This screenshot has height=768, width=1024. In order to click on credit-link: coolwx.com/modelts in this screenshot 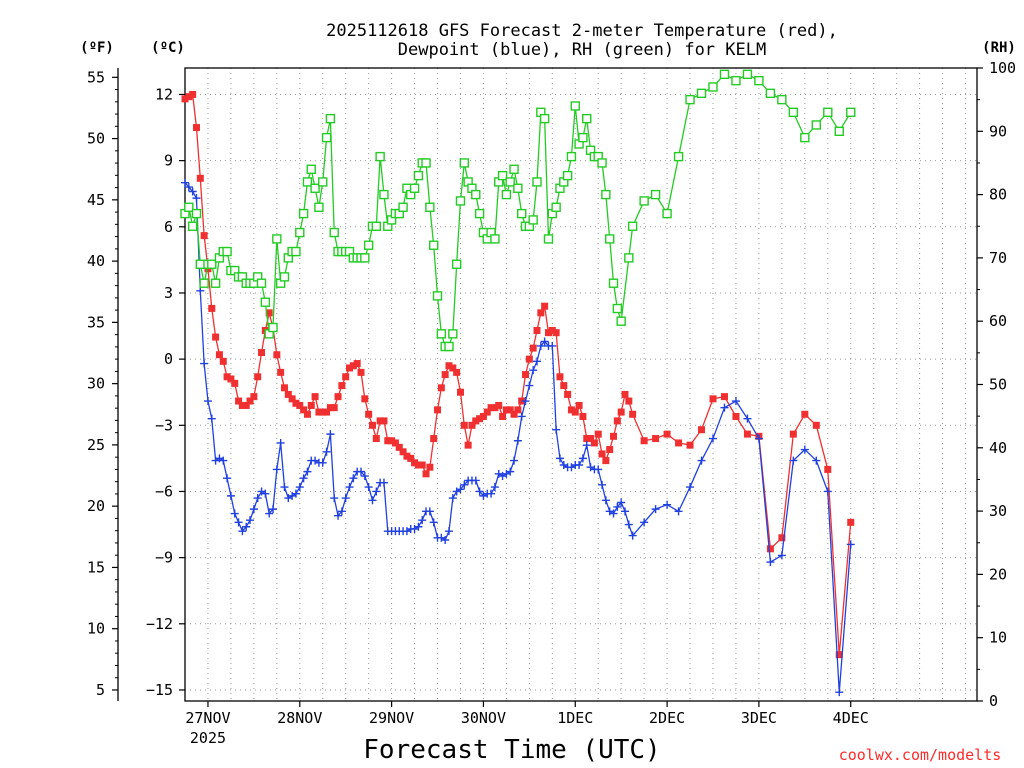, I will do `click(920, 755)`.